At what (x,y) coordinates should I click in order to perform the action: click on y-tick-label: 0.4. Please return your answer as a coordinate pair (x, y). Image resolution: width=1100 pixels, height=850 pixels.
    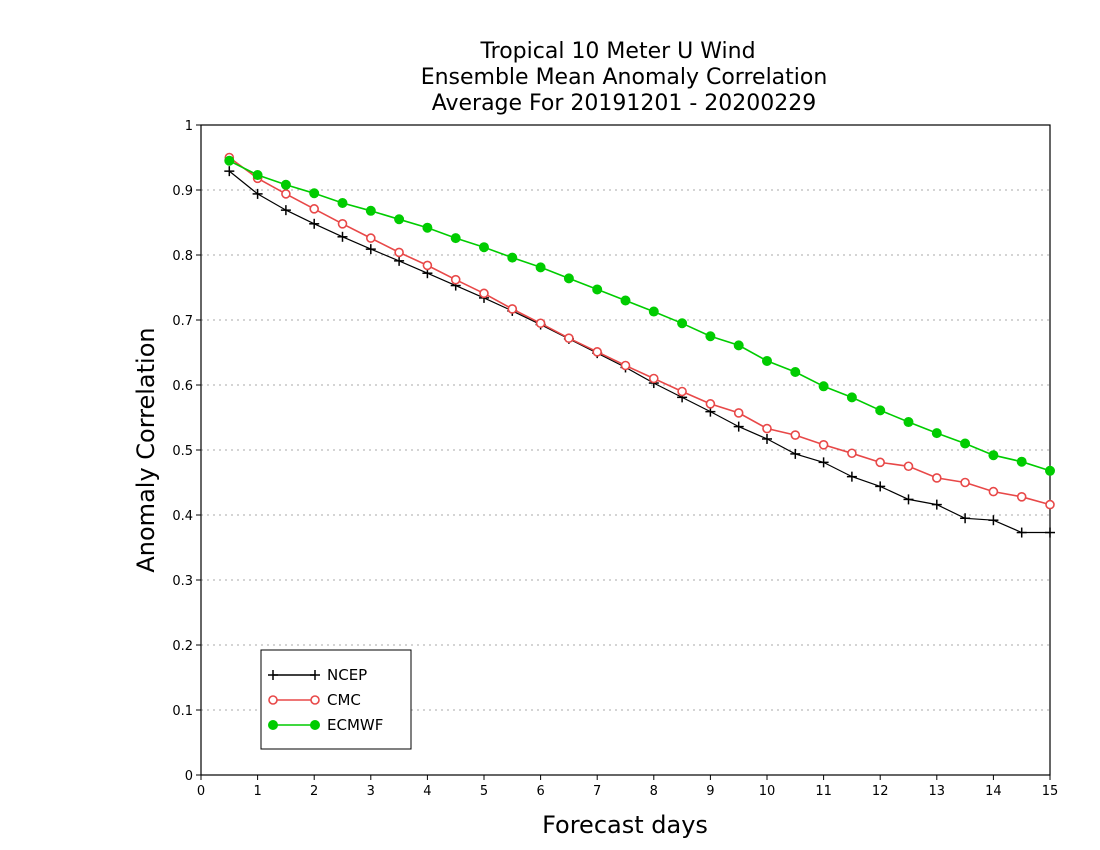
    Looking at the image, I should click on (182, 516).